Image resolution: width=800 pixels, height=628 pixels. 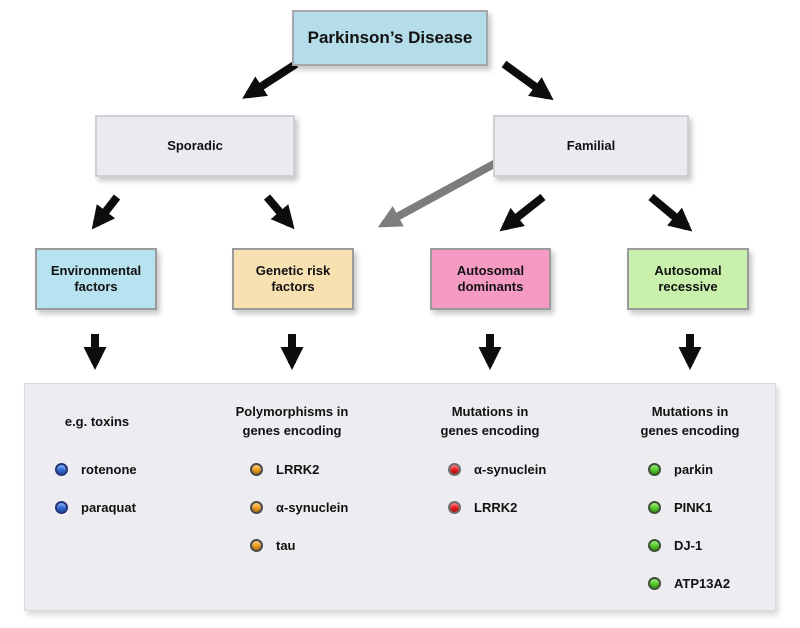 I want to click on column-header: Polymorphisms in genes encoding, so click(x=292, y=422).